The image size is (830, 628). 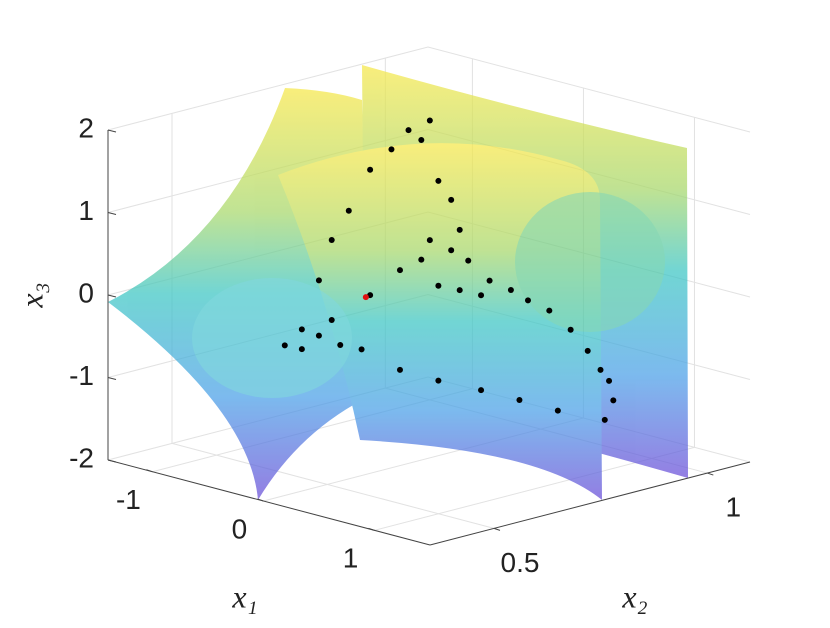 I want to click on x3-tick-label: 2, so click(x=86, y=127).